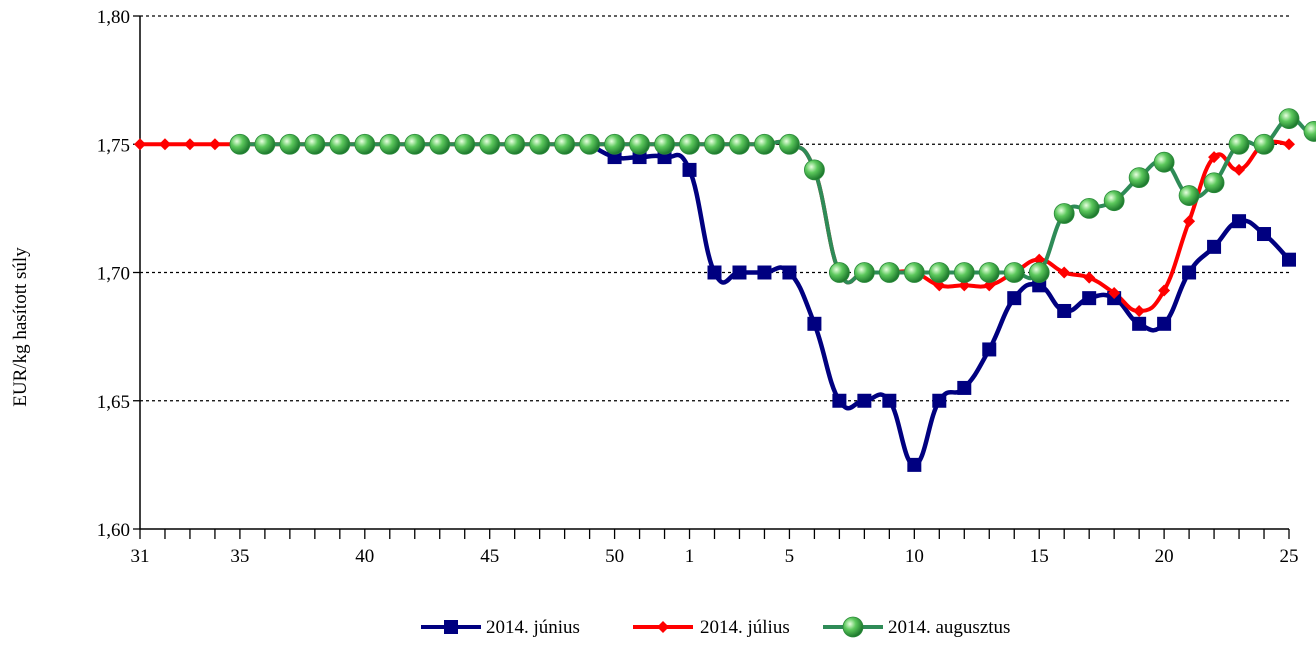 The height and width of the screenshot is (650, 1316). What do you see at coordinates (113, 530) in the screenshot?
I see `y-tick-label: 1,60` at bounding box center [113, 530].